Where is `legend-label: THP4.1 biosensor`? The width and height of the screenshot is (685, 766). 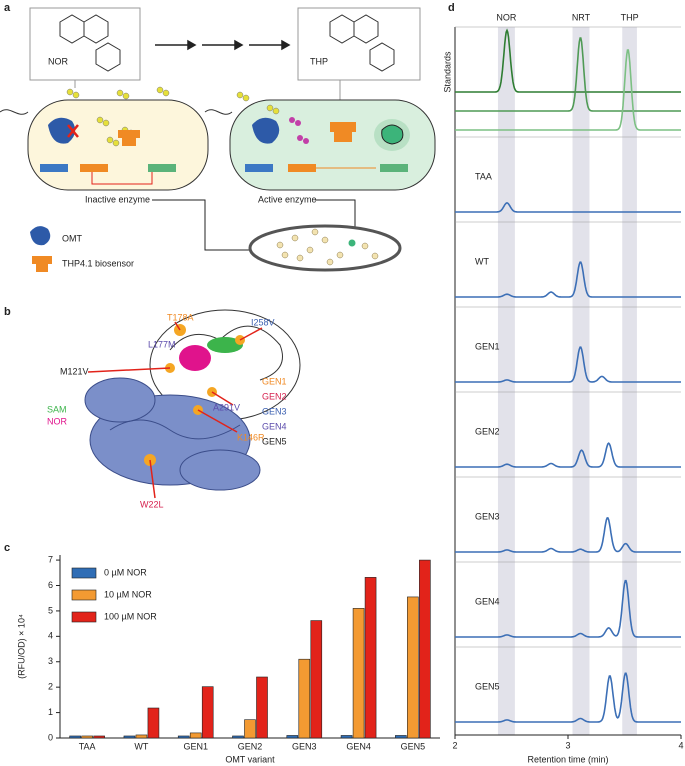 legend-label: THP4.1 biosensor is located at coordinates (98, 263).